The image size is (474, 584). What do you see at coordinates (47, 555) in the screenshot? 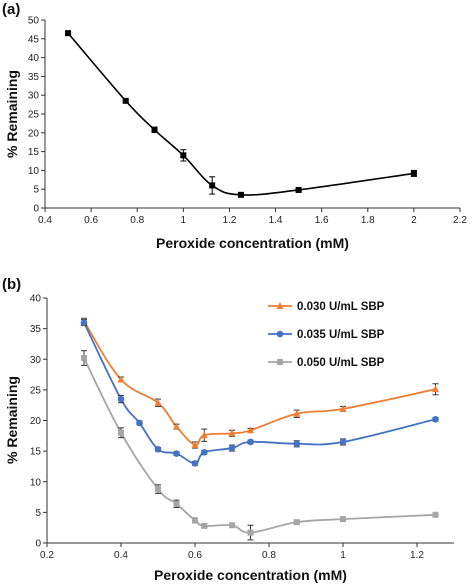
I see `x-tick-label: 0.2` at bounding box center [47, 555].